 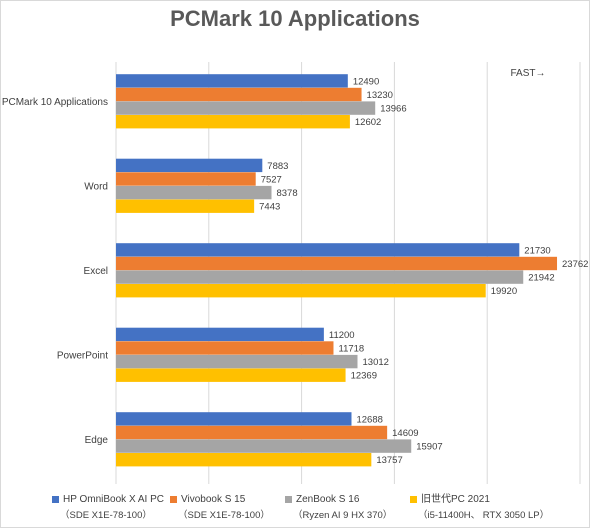 What do you see at coordinates (351, 349) in the screenshot?
I see `data-label: 11718` at bounding box center [351, 349].